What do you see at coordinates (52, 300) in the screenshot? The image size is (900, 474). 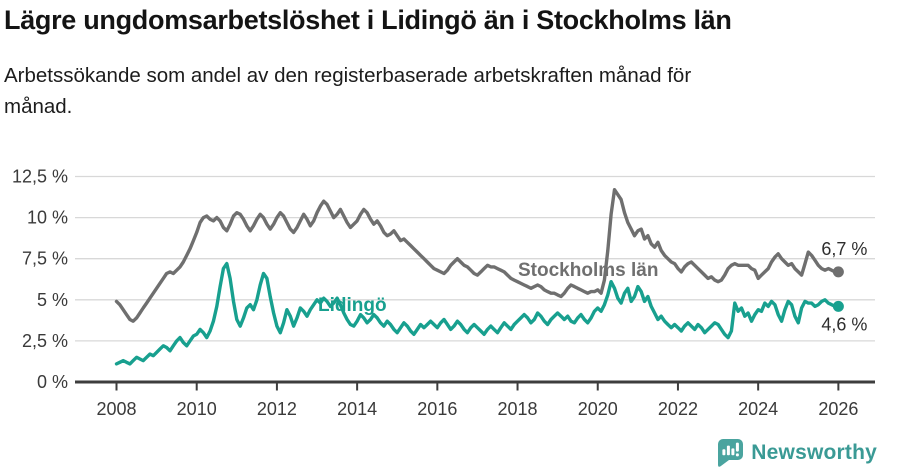 I see `y-tick-label: 5 %` at bounding box center [52, 300].